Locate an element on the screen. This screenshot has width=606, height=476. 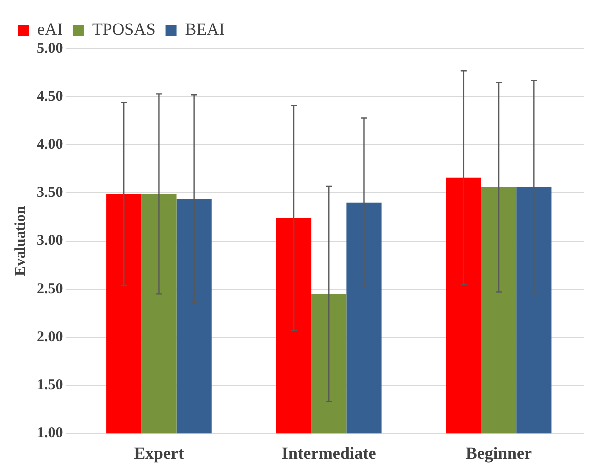
y-tick-label: 1.50 is located at coordinates (50, 385).